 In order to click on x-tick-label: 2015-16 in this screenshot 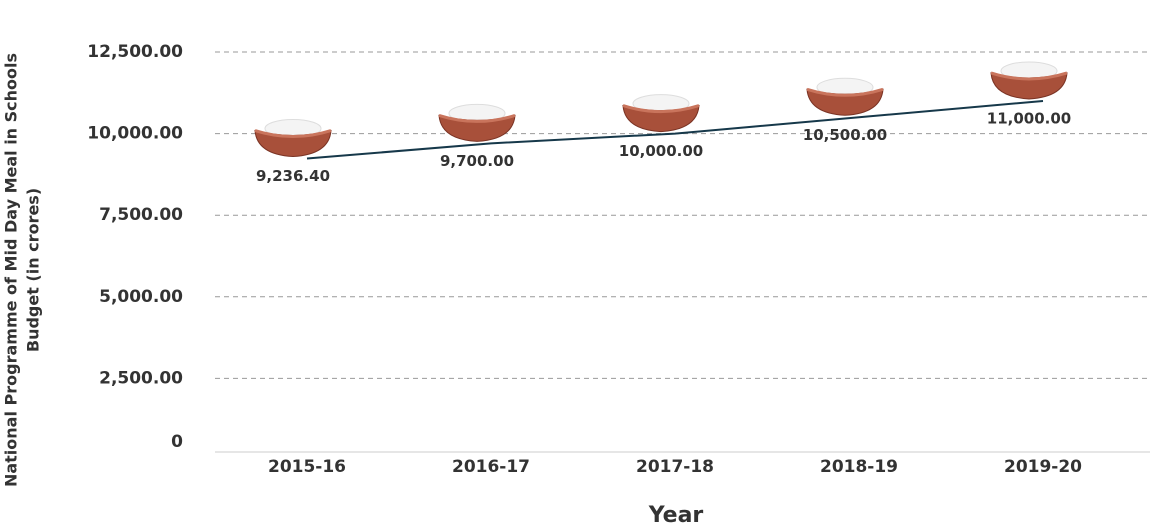, I will do `click(307, 467)`.